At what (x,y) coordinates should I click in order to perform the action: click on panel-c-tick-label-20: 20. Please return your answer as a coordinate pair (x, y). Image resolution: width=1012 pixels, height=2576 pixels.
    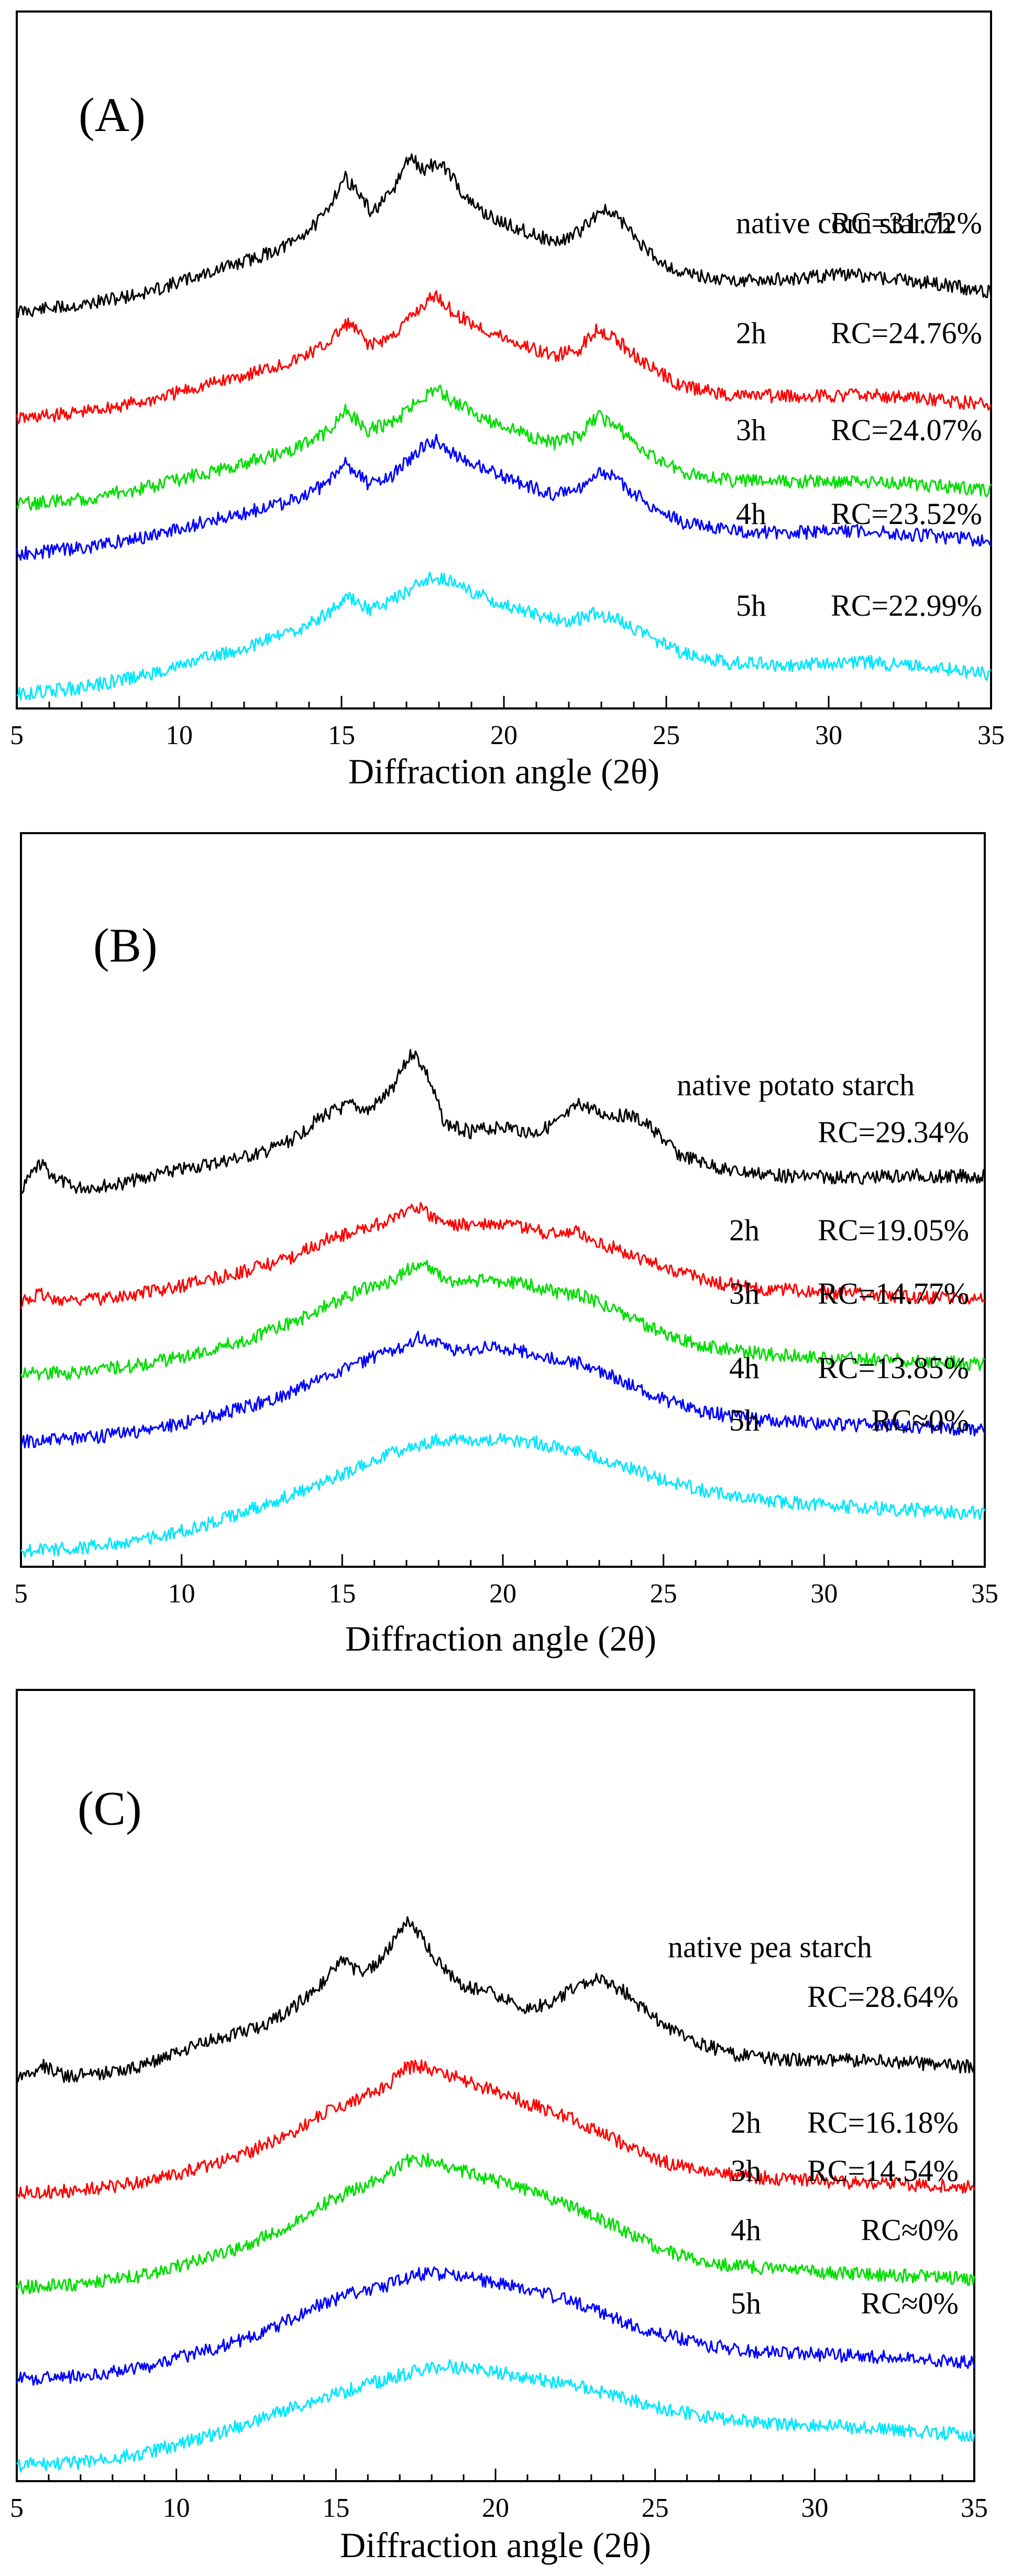
    Looking at the image, I should click on (496, 2508).